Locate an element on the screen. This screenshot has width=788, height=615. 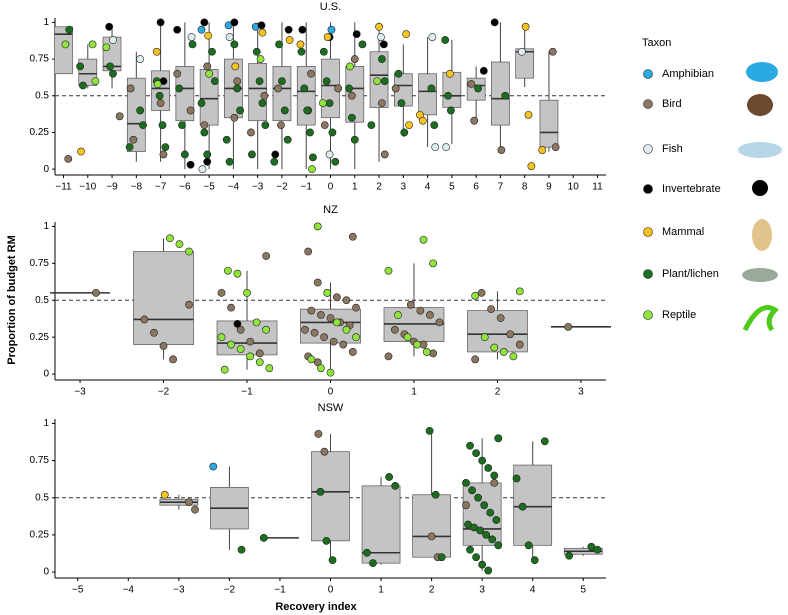
legend-title: Taxon is located at coordinates (656, 43).